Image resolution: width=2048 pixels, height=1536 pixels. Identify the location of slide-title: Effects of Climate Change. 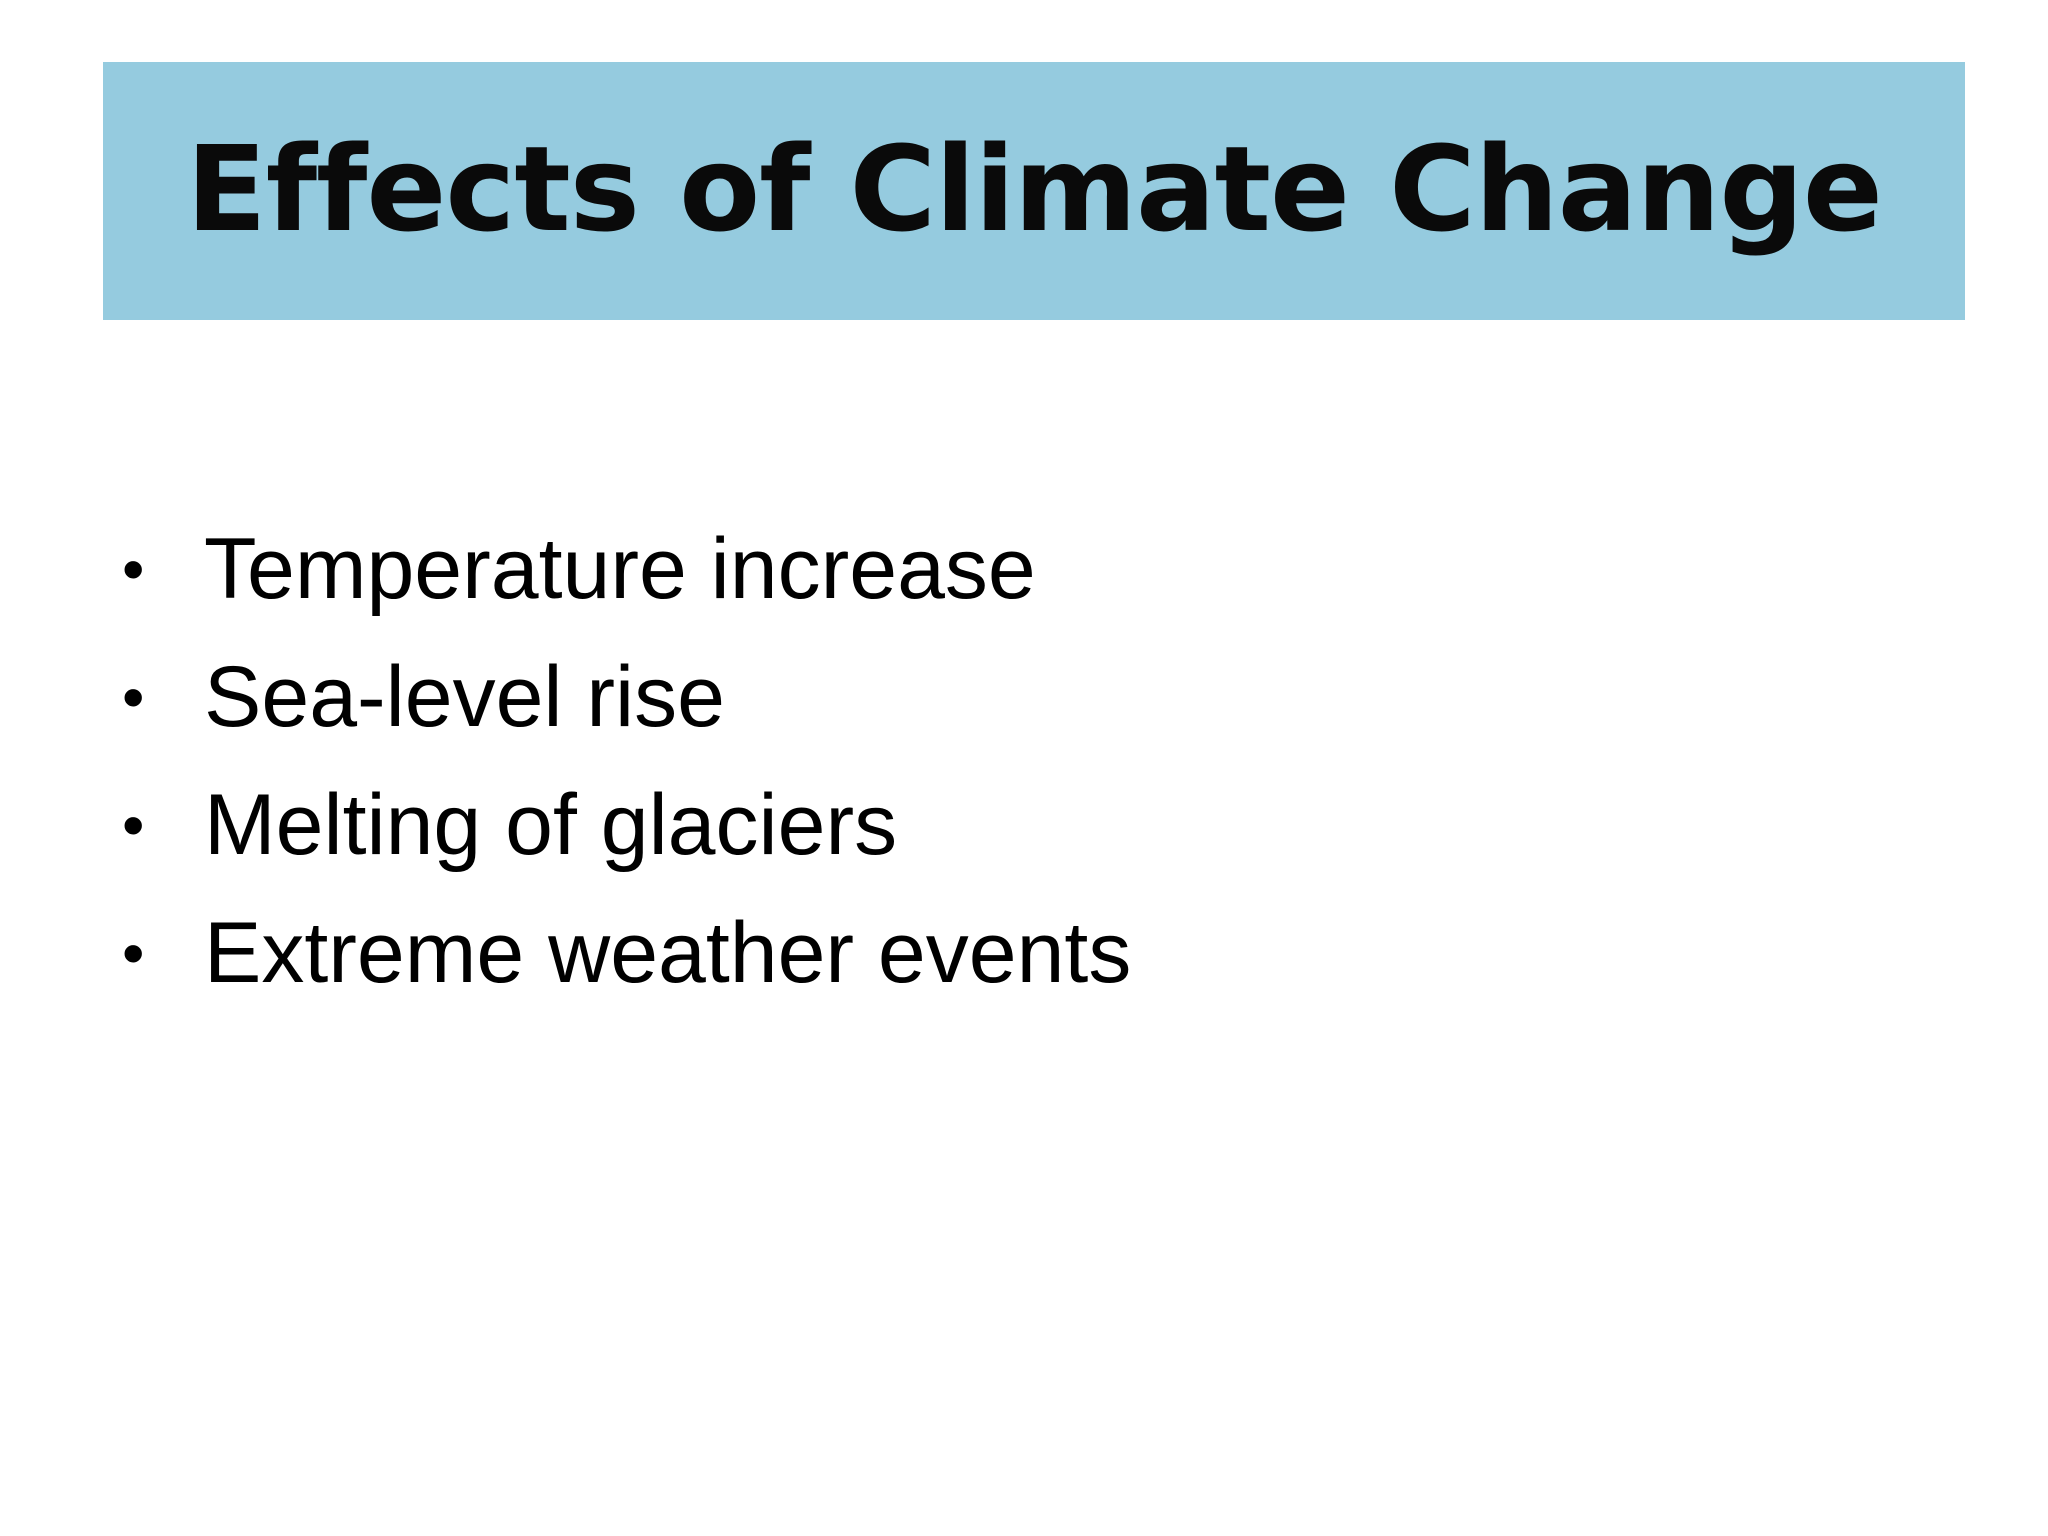
(1034, 189).